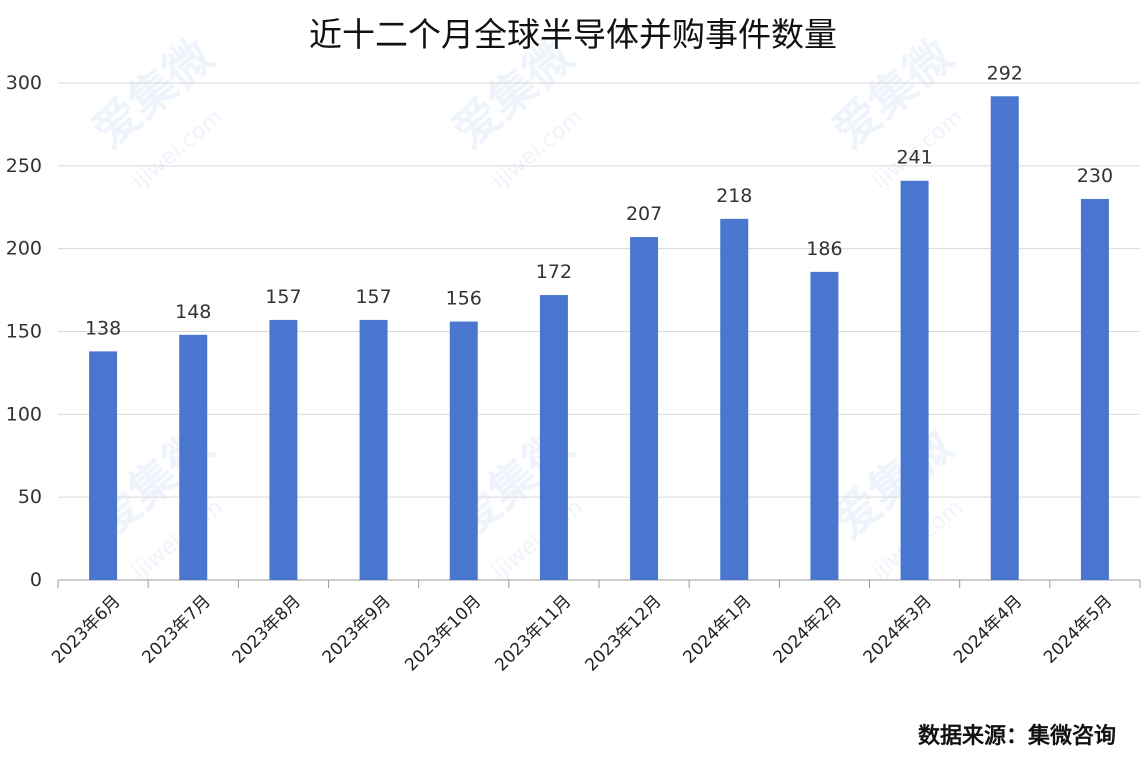 This screenshot has width=1146, height=762. What do you see at coordinates (624, 633) in the screenshot?
I see `x-tick-label: 2023年12月` at bounding box center [624, 633].